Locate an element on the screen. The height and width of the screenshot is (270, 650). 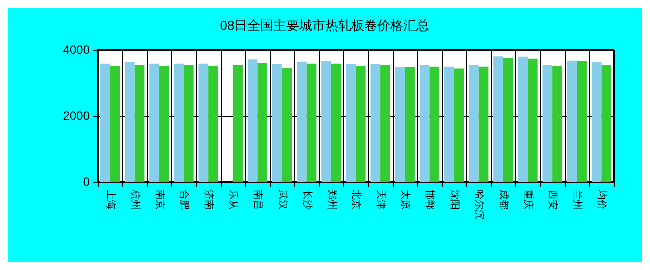
x-tick-label: 长沙 is located at coordinates (307, 200).